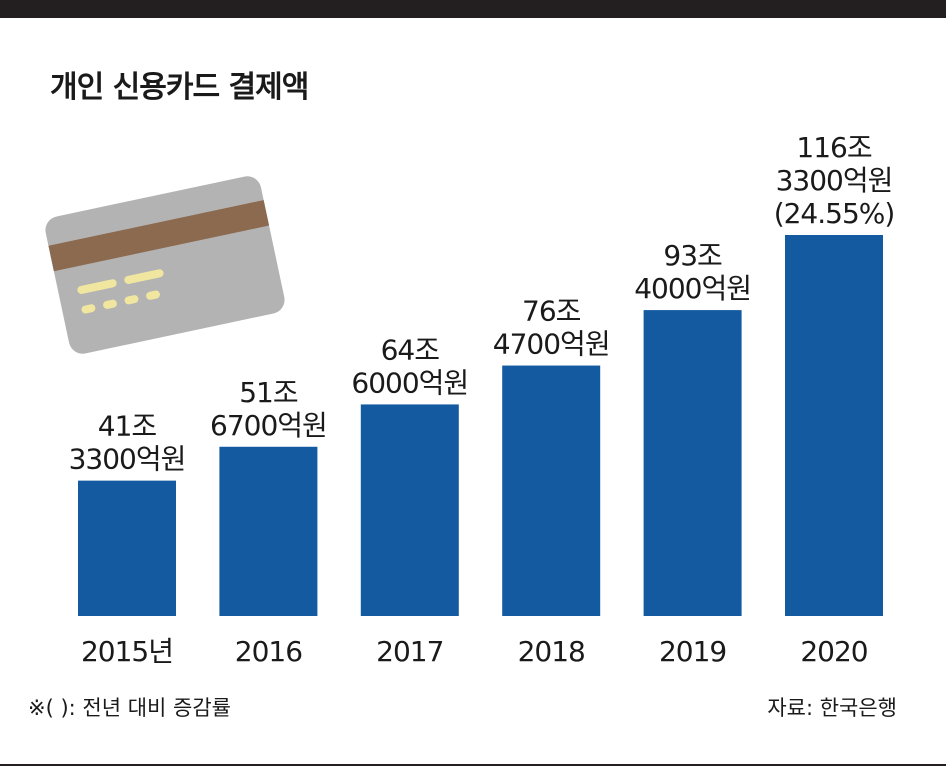 Image resolution: width=946 pixels, height=769 pixels. What do you see at coordinates (410, 349) in the screenshot?
I see `value-label-2-0: 64조` at bounding box center [410, 349].